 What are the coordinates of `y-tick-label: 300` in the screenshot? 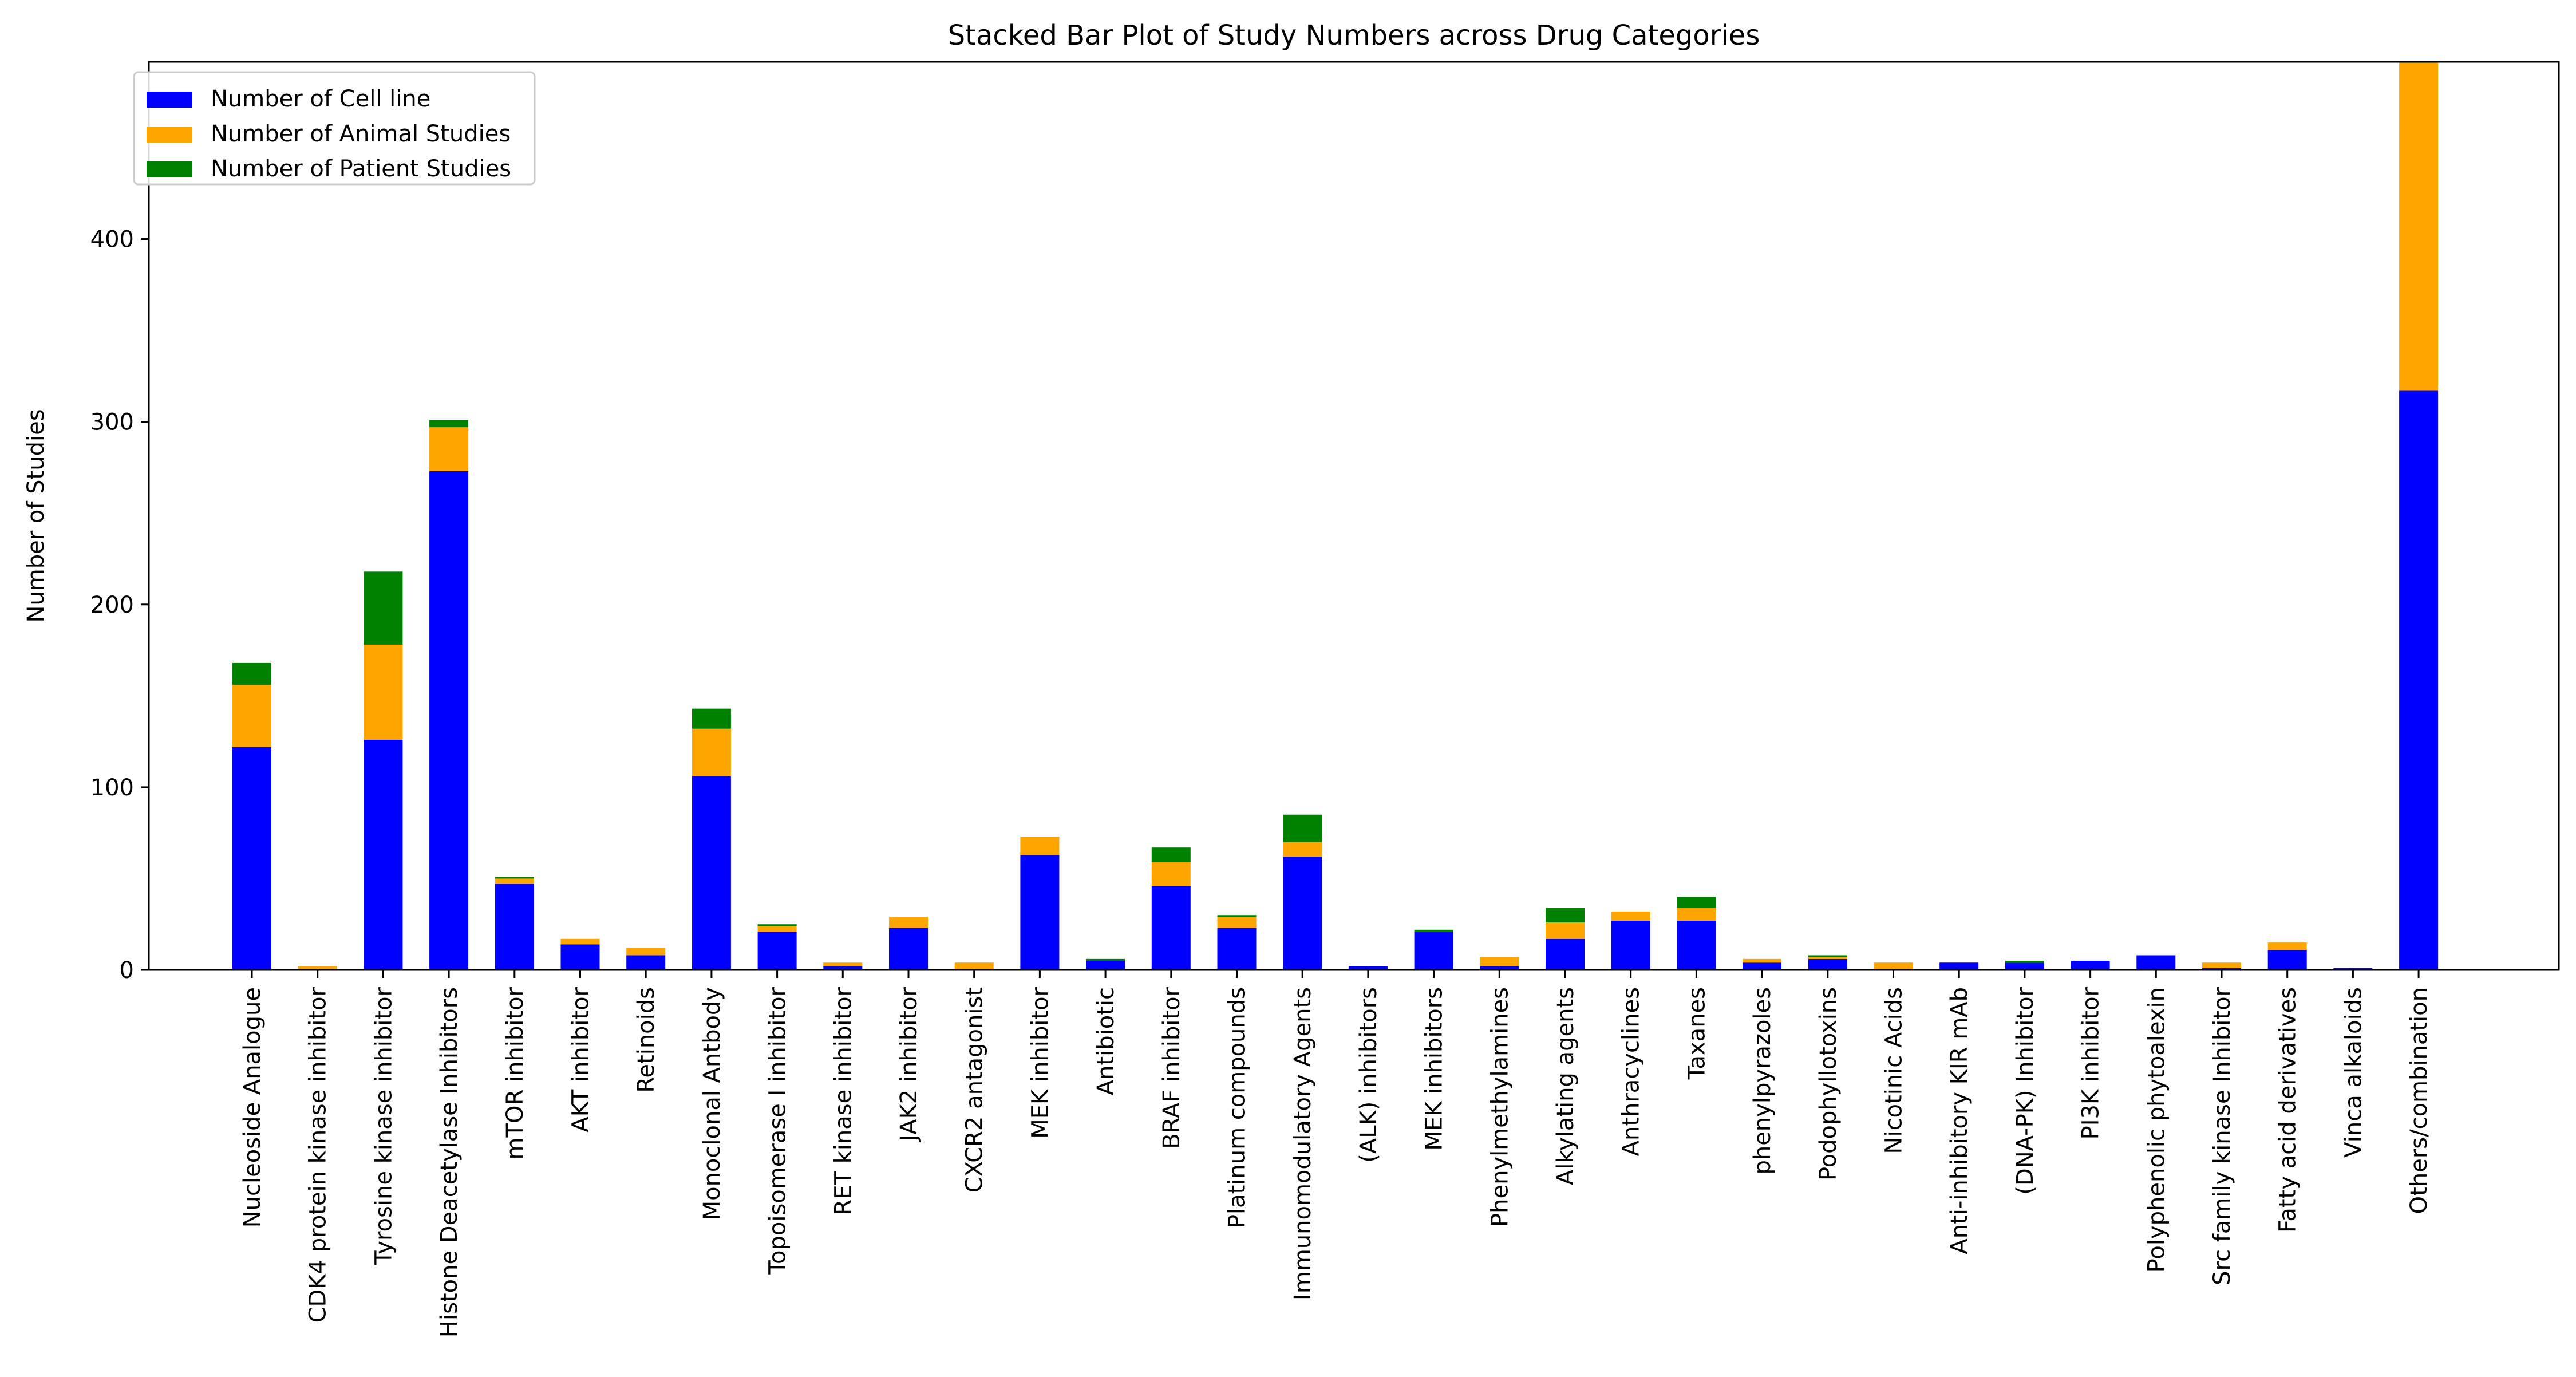 It's located at (112, 422).